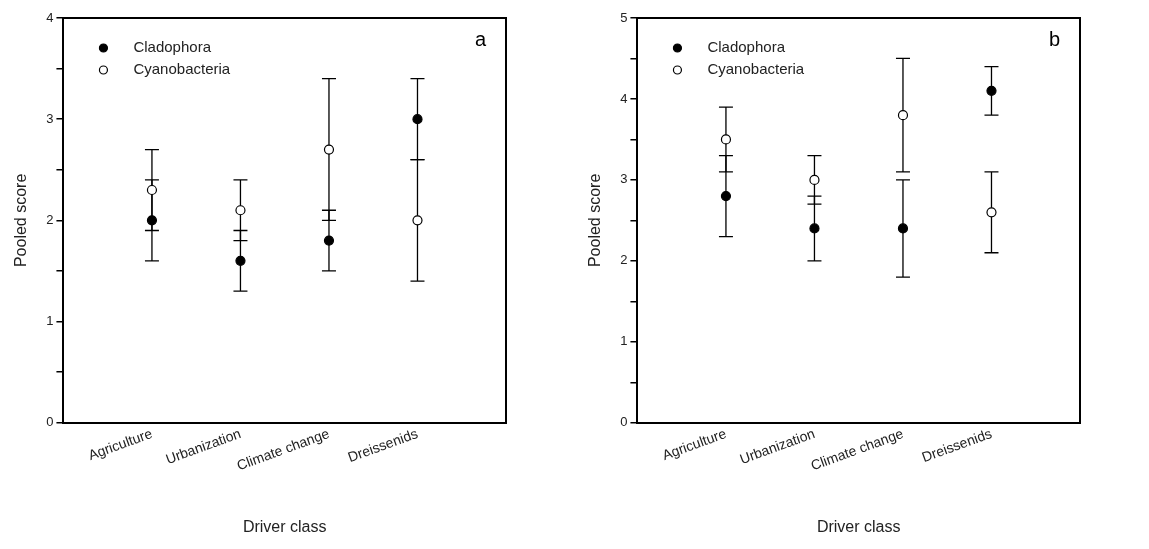  What do you see at coordinates (480, 38) in the screenshot?
I see `text: a` at bounding box center [480, 38].